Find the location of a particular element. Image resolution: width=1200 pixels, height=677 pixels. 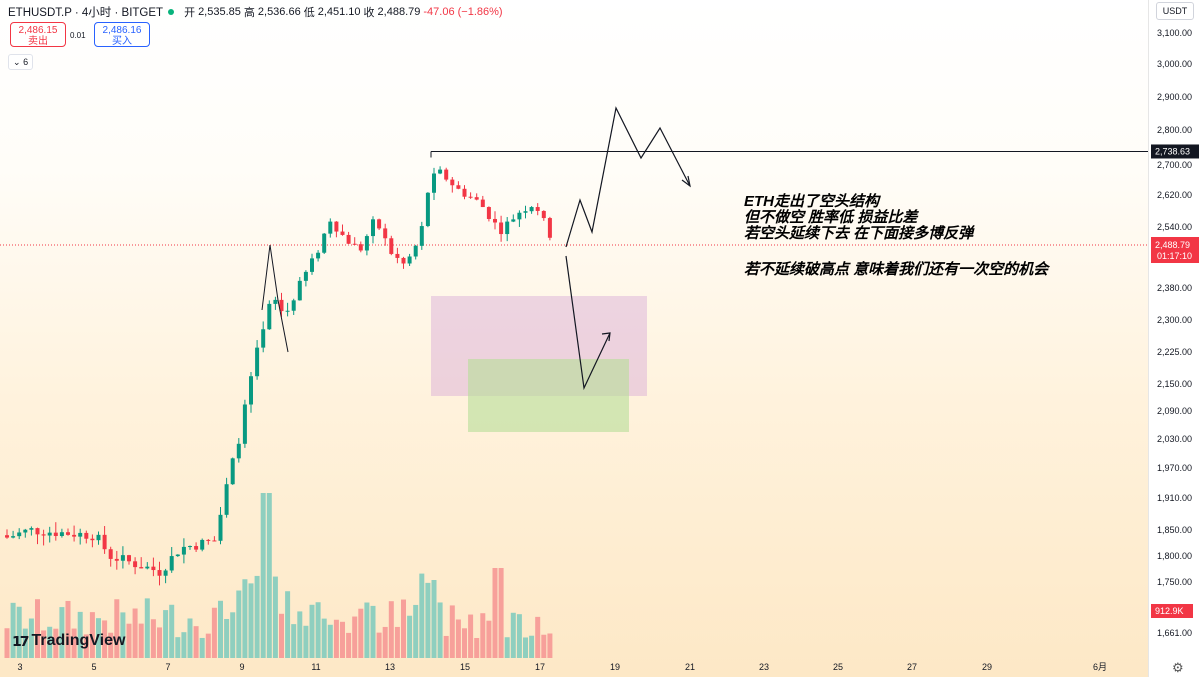

settings-icon: ⚙ is located at coordinates (1178, 667).